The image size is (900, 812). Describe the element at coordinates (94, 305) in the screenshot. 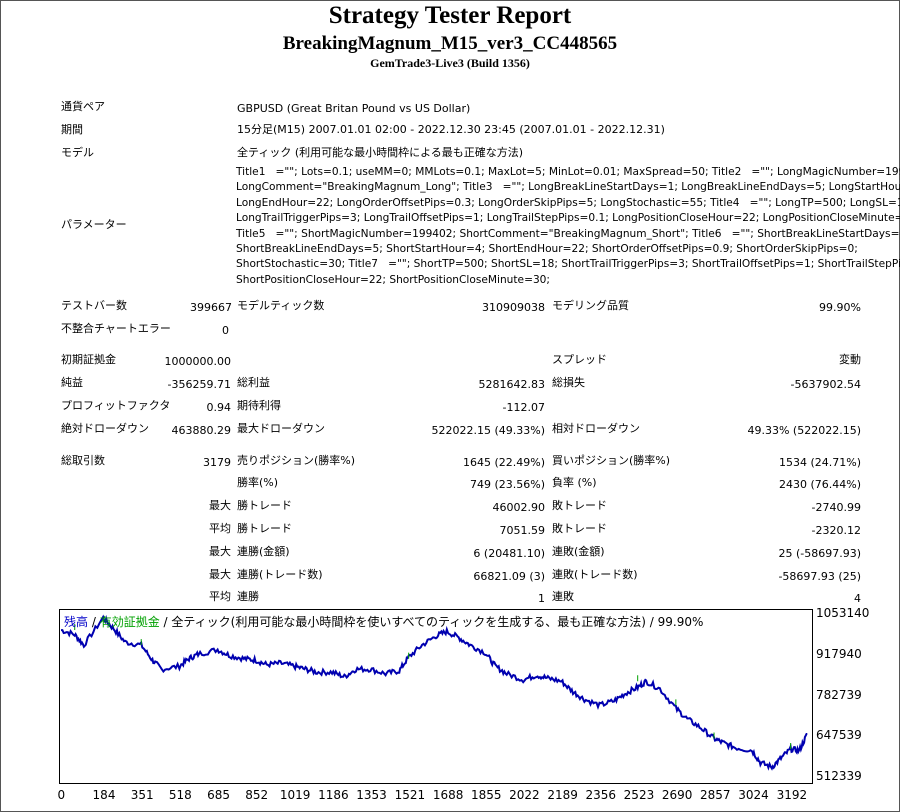

I see `bars-label: テストバー数` at that location.